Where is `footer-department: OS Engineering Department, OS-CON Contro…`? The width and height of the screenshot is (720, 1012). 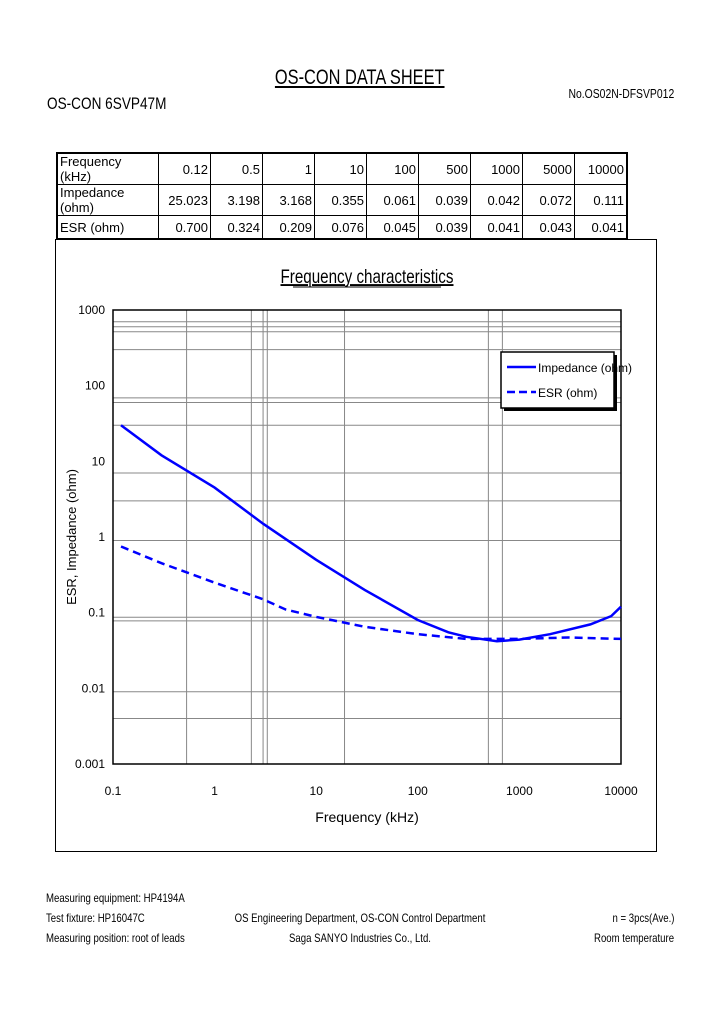
footer-department: OS Engineering Department, OS-CON Contro… is located at coordinates (360, 918).